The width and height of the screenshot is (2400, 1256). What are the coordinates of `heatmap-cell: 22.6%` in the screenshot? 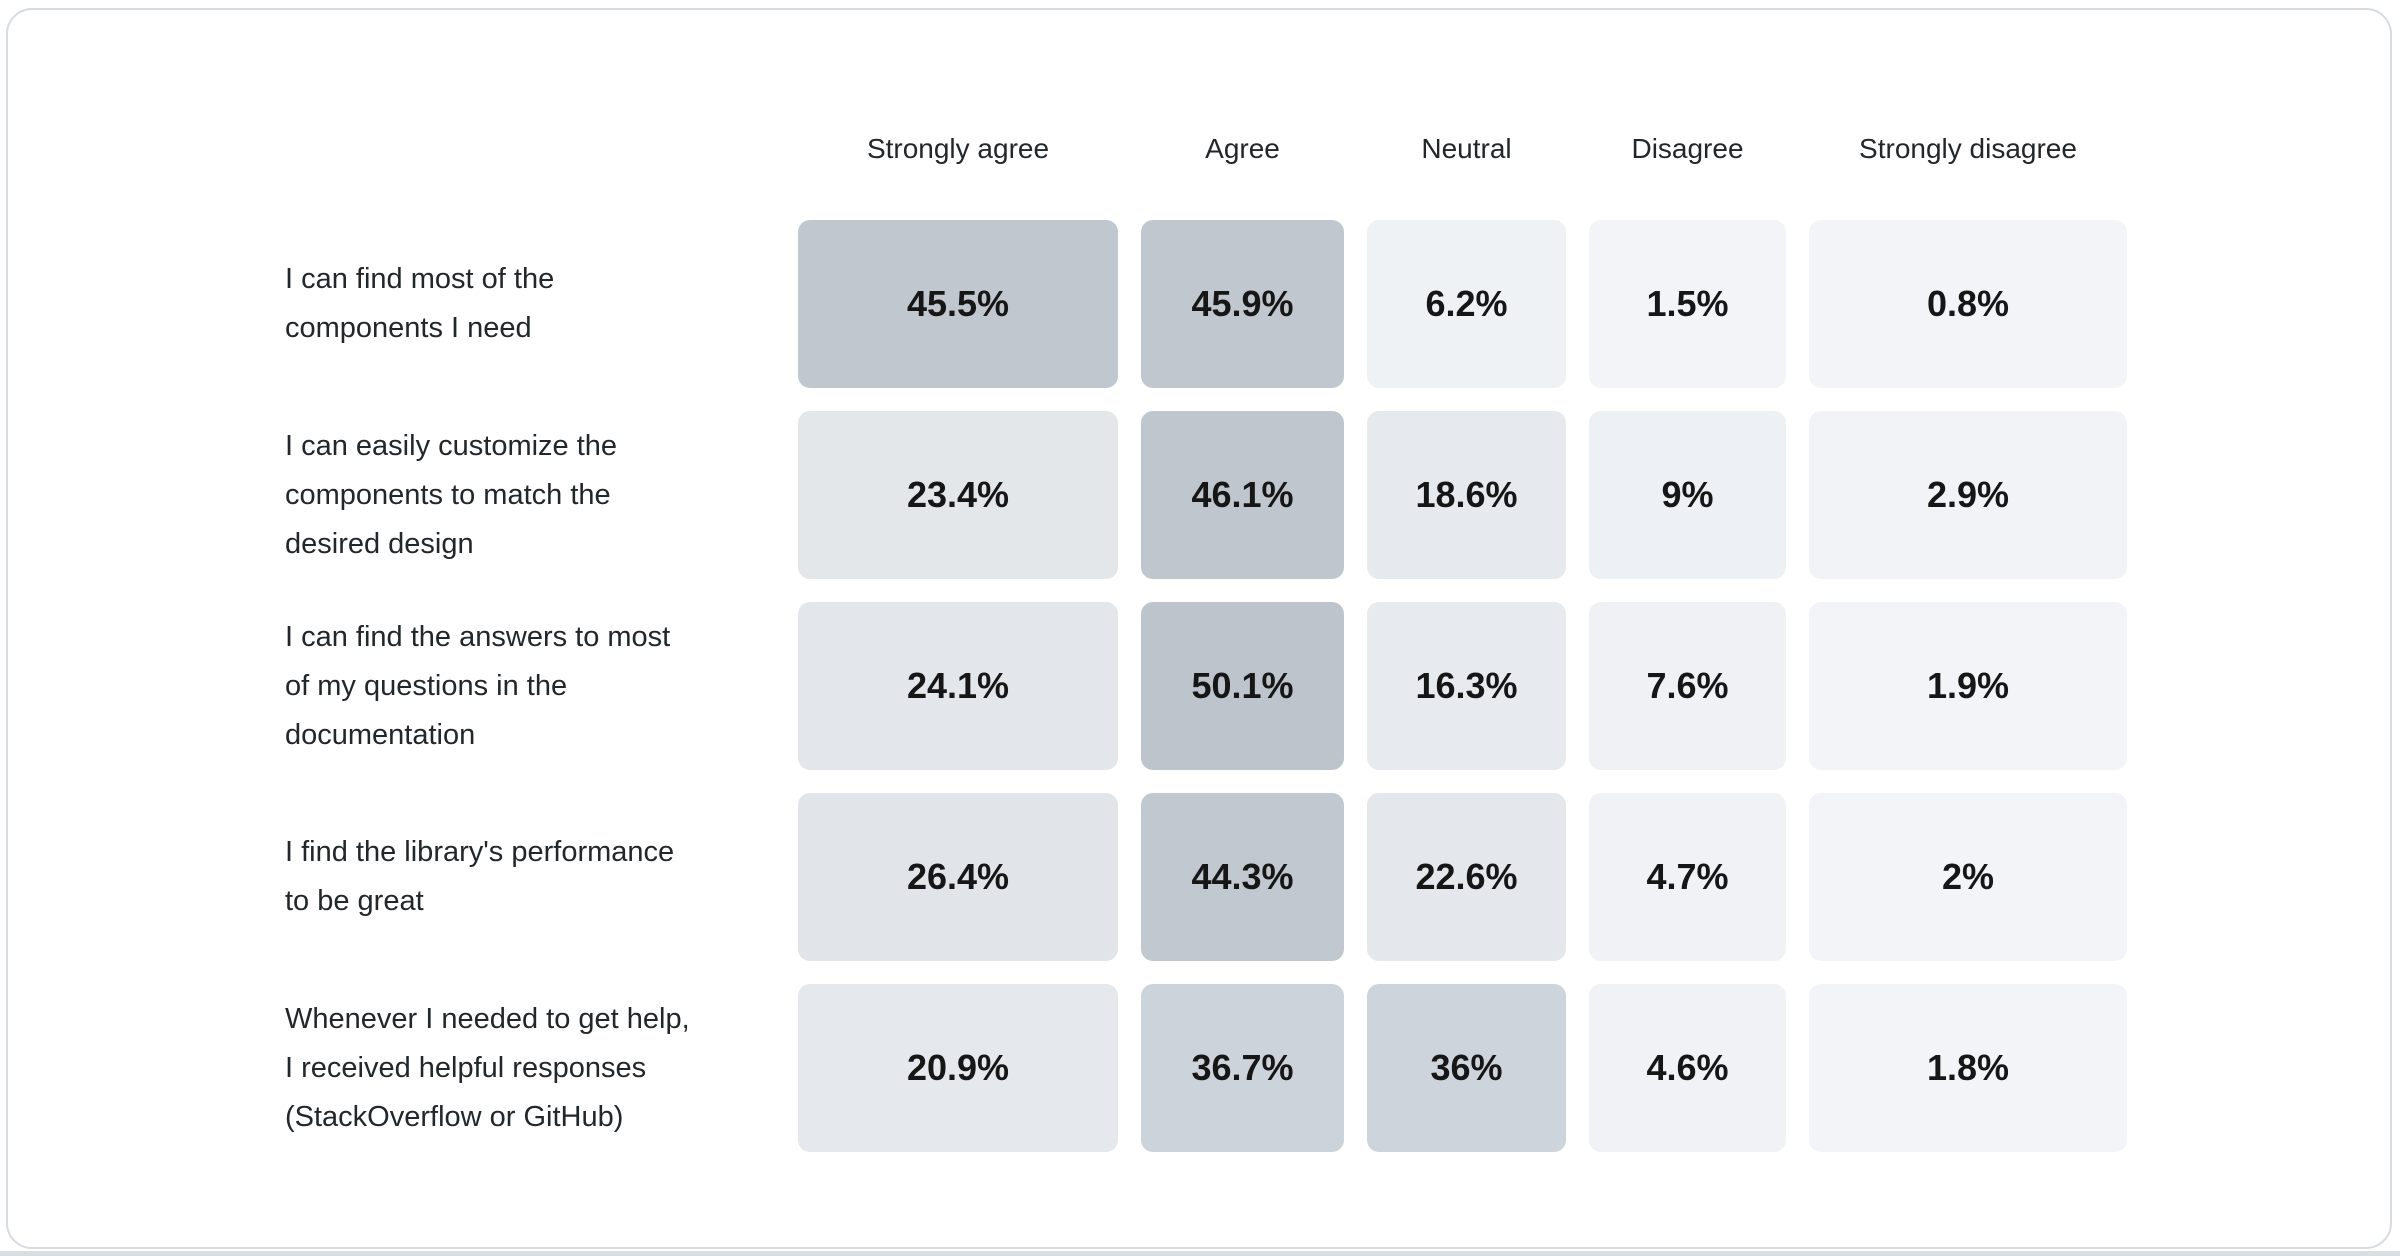 It's located at (1466, 877).